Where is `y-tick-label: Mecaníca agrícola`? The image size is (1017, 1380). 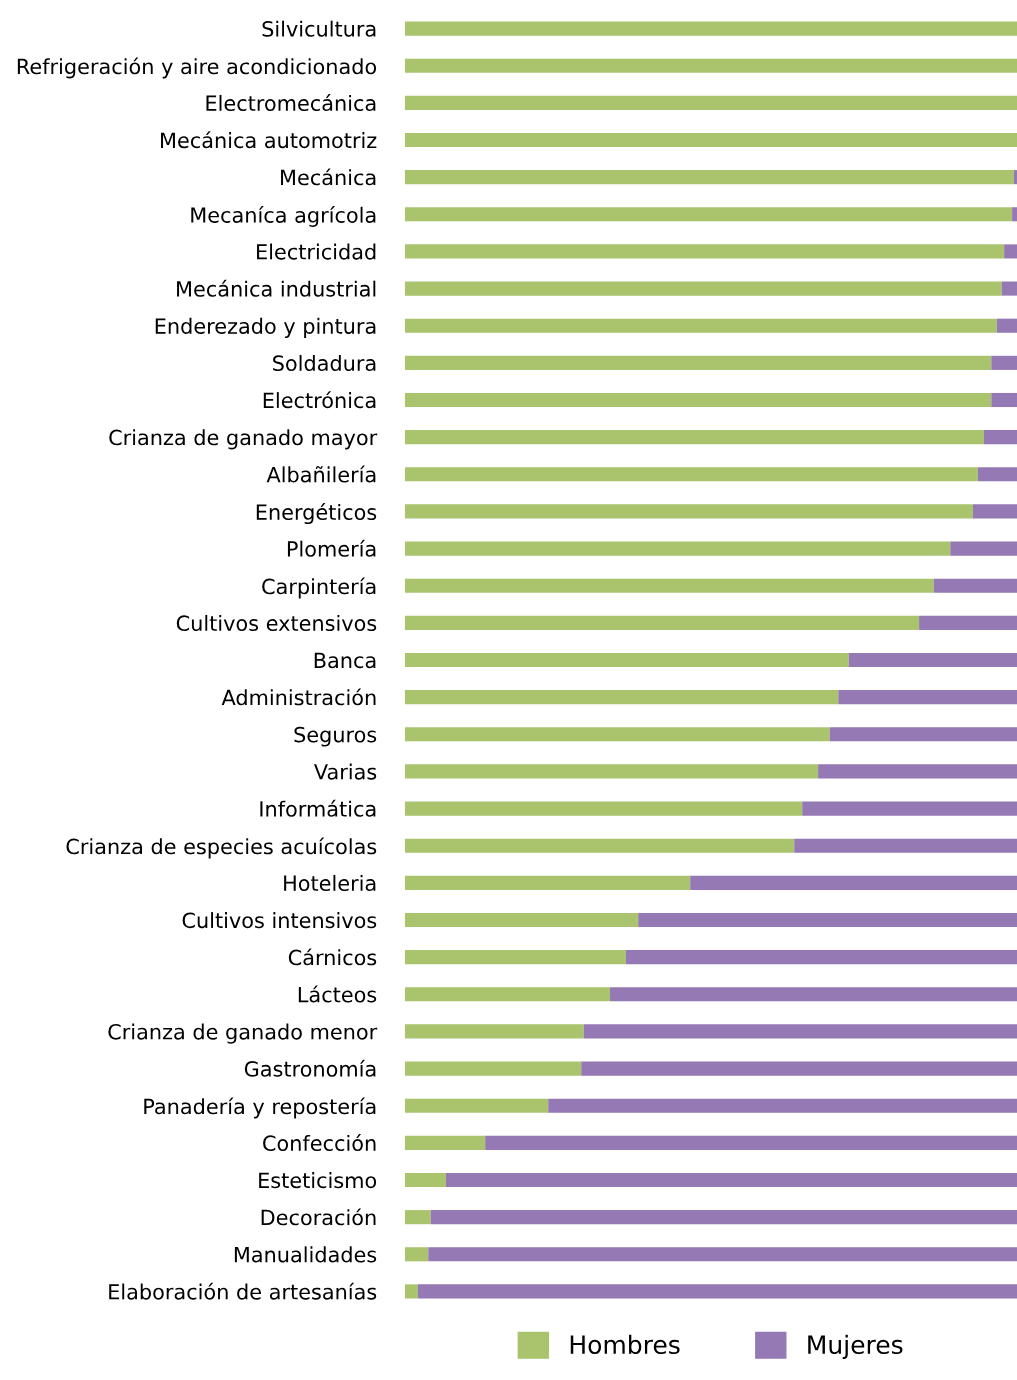
y-tick-label: Mecaníca agrícola is located at coordinates (283, 216).